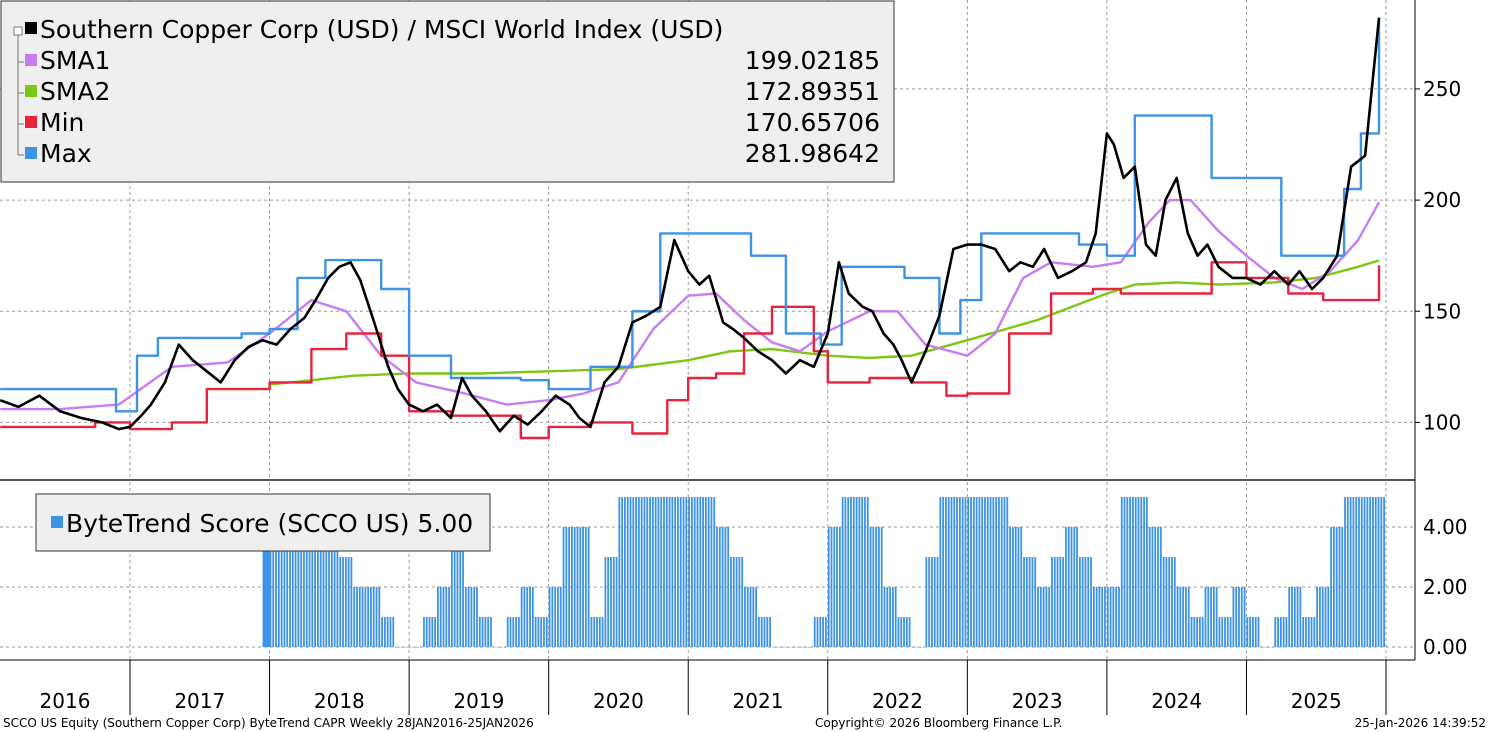 The width and height of the screenshot is (1489, 732). What do you see at coordinates (1176, 701) in the screenshot?
I see `x-year-label: 2024` at bounding box center [1176, 701].